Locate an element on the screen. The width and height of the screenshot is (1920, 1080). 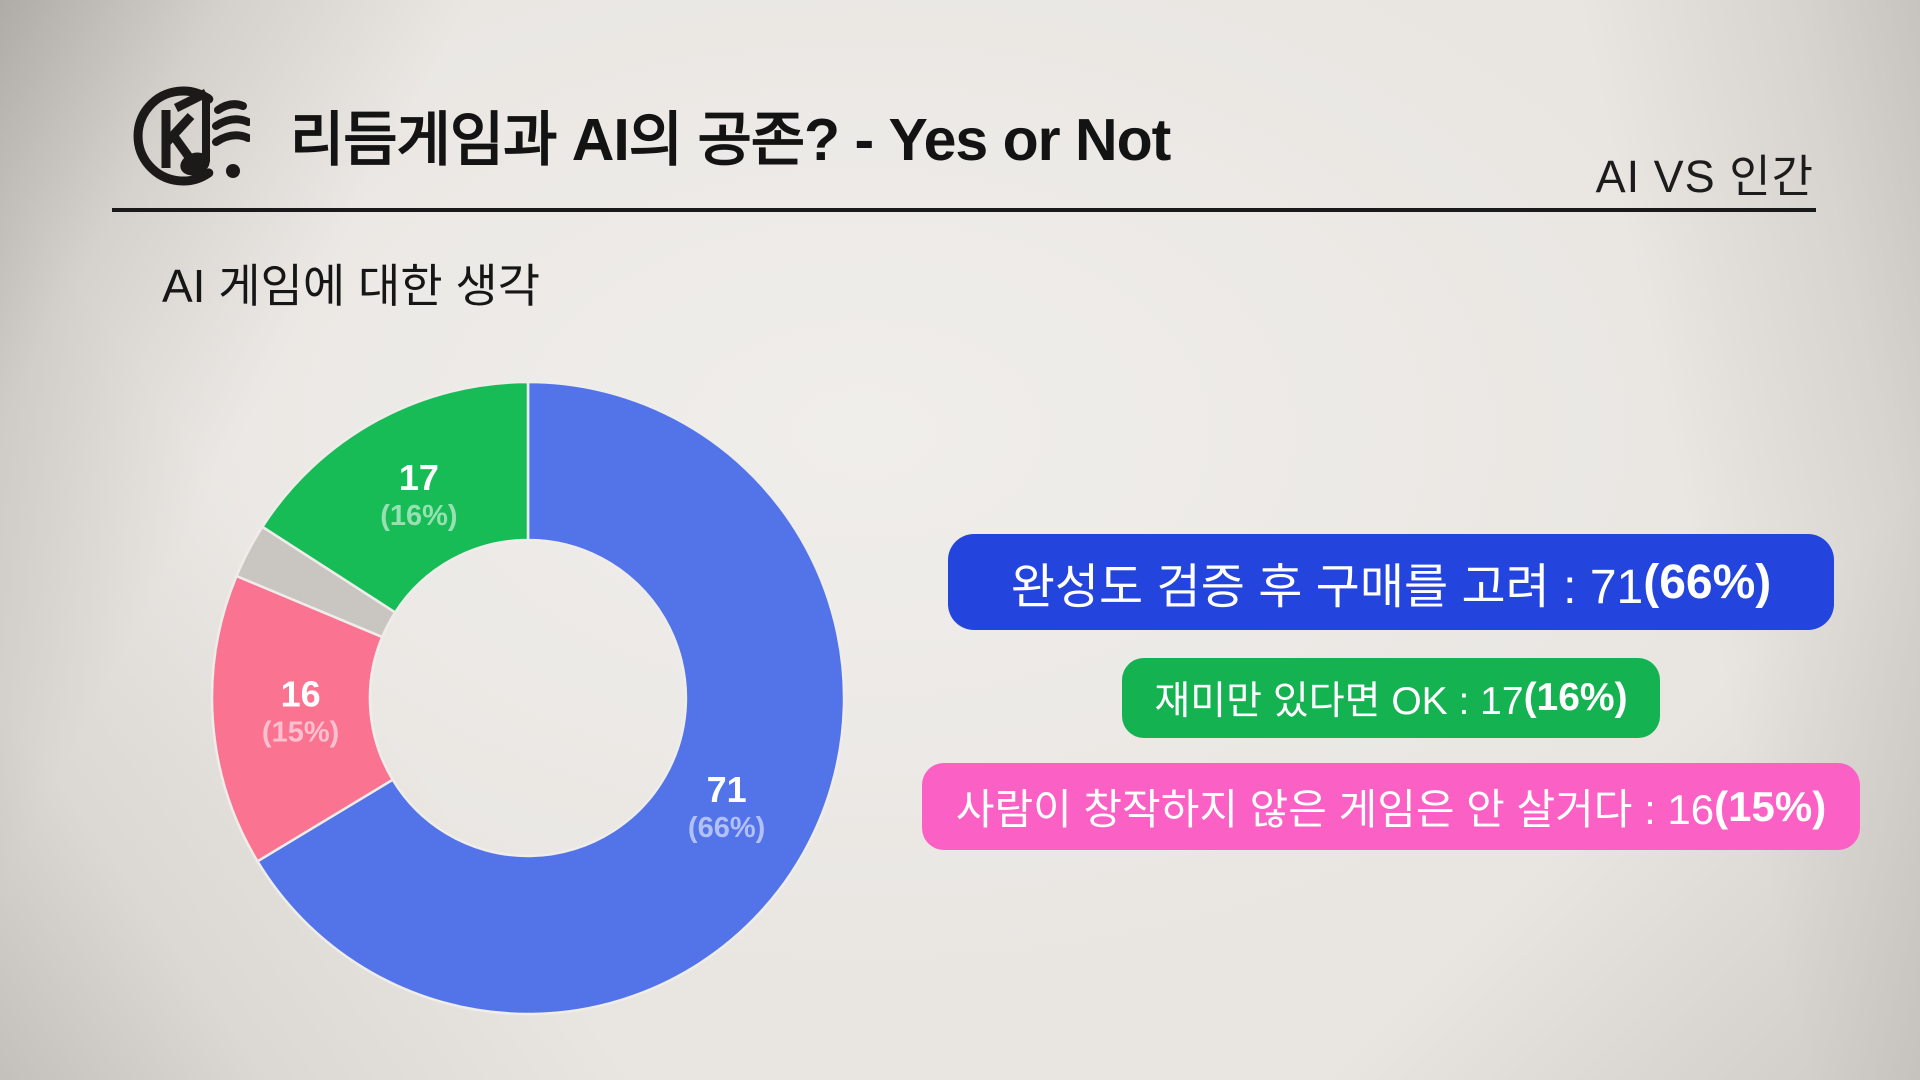
legend-badge-green: 재미만 있다면 OK : 17 (16%) is located at coordinates (1391, 698).